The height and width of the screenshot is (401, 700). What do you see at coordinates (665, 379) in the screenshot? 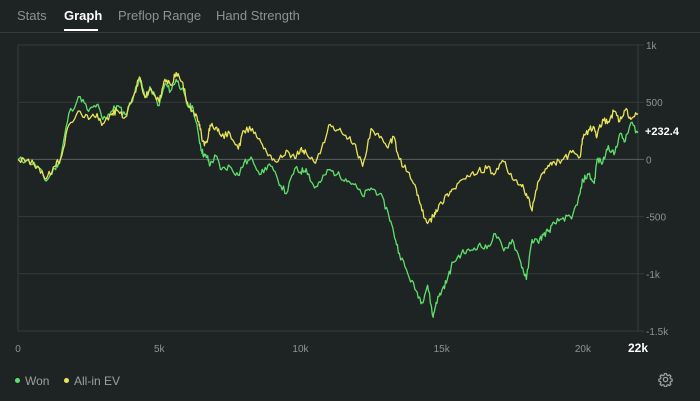
I see `gear-icon` at bounding box center [665, 379].